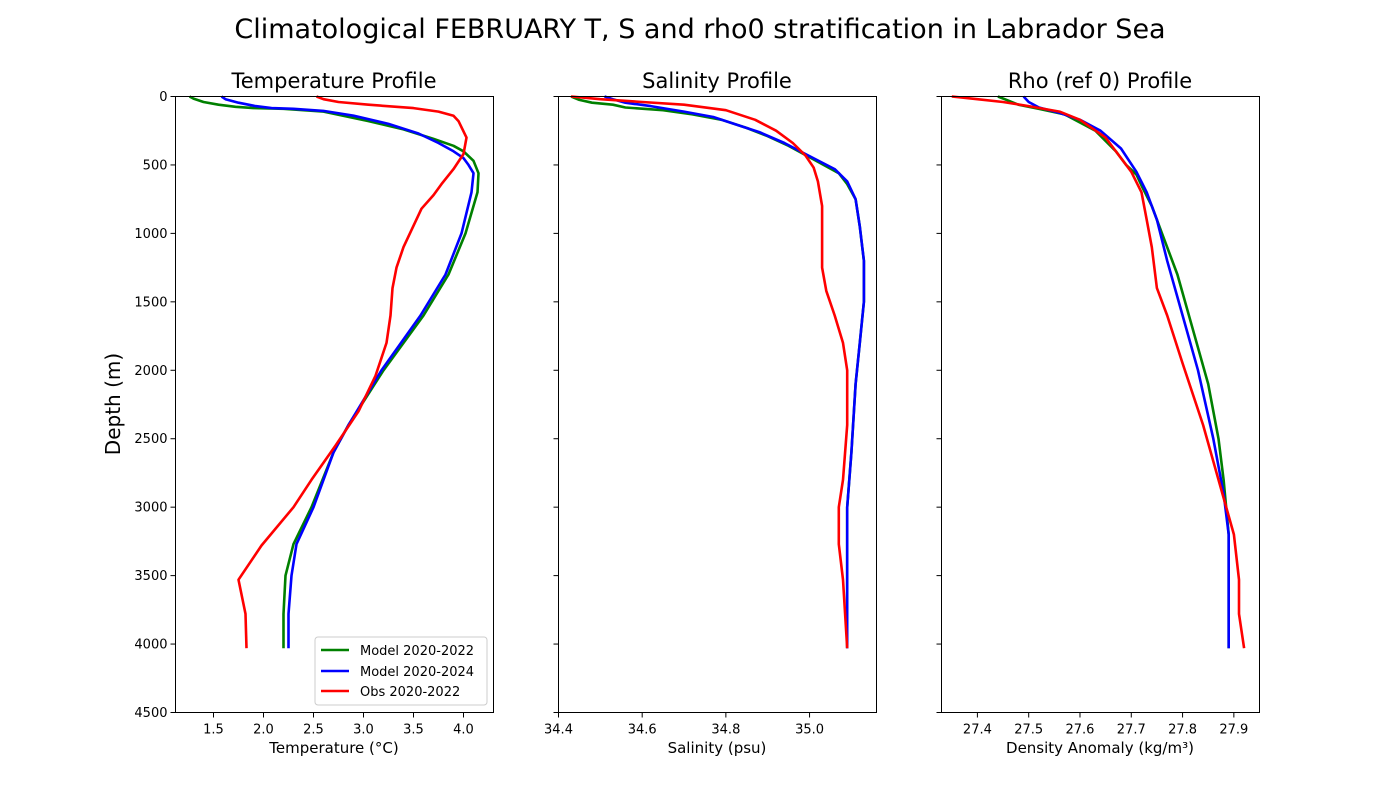  Describe the element at coordinates (1100, 748) in the screenshot. I see `x-axis-label: Density Anomaly (kg/m³)` at that location.